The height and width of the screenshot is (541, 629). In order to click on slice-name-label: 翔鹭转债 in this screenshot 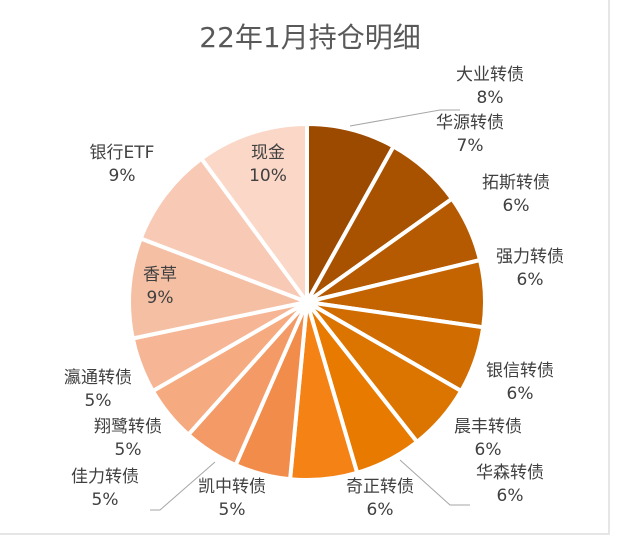, I will do `click(128, 427)`.